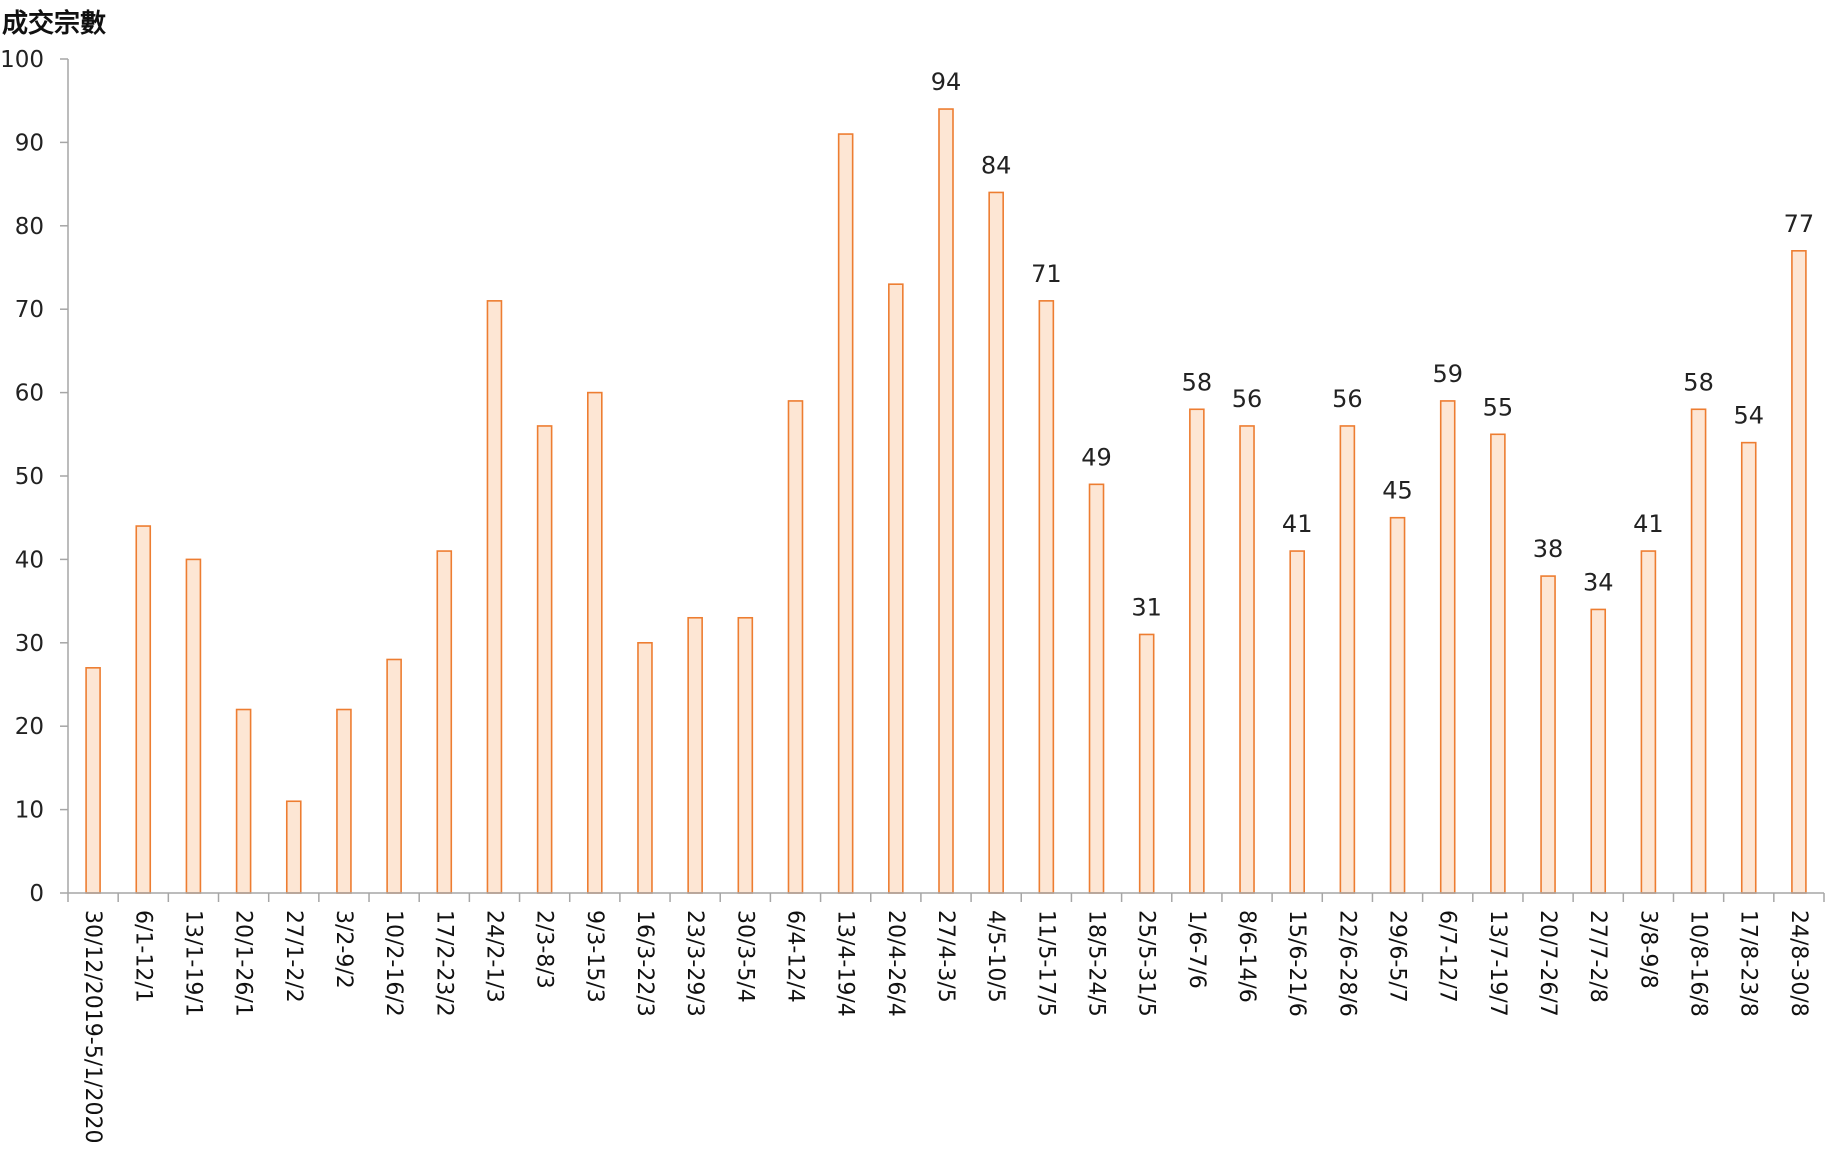  Describe the element at coordinates (142, 956) in the screenshot. I see `x-tick-label: 6/1-12/1` at that location.